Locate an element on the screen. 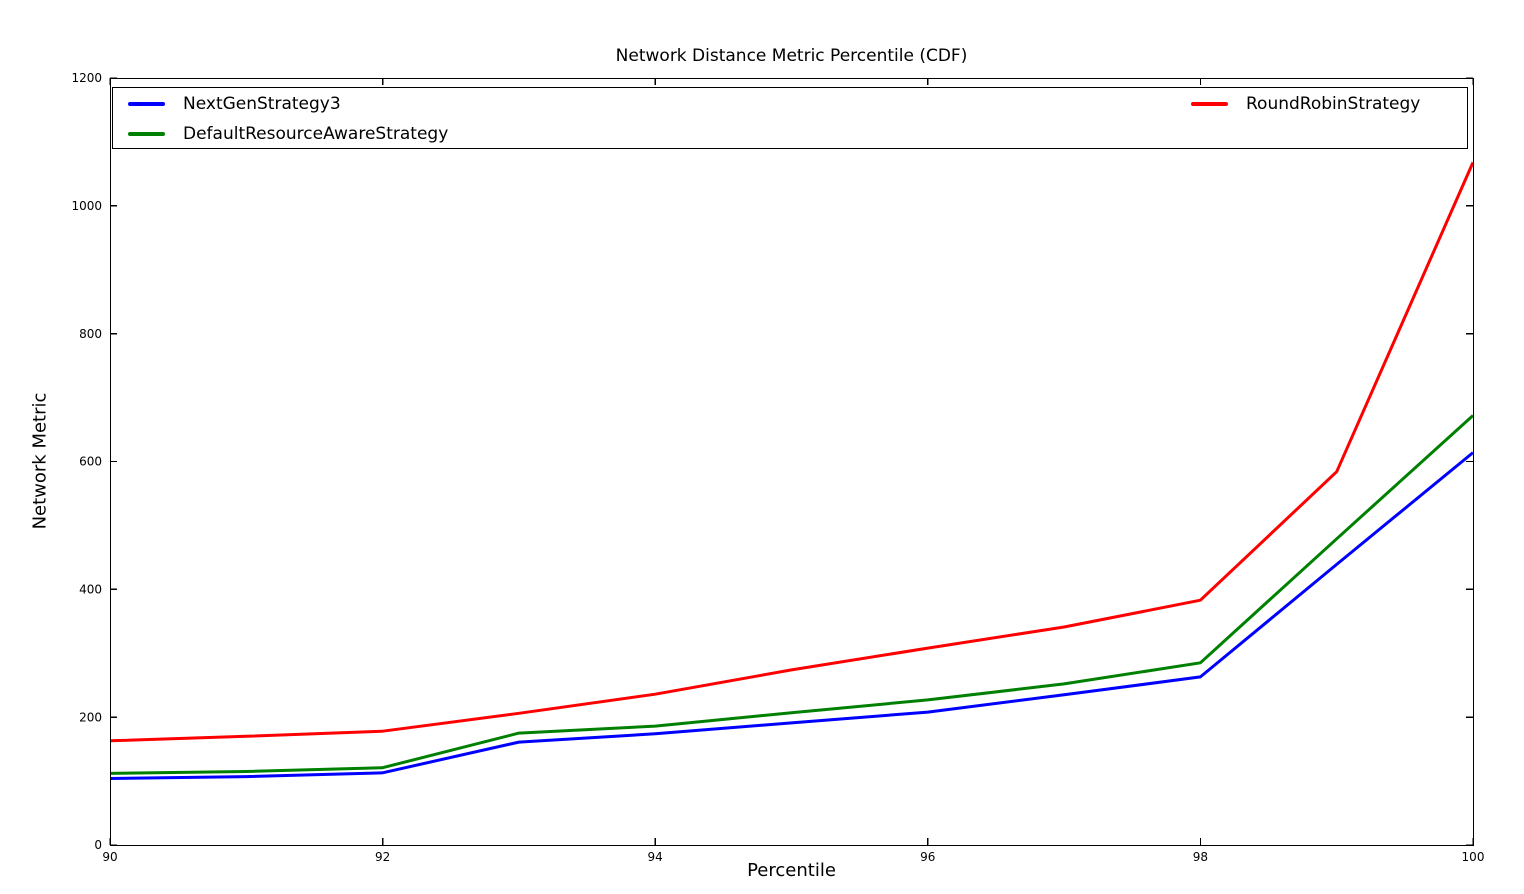 This screenshot has height=894, width=1524. x-tick-label: 90 is located at coordinates (109, 857).